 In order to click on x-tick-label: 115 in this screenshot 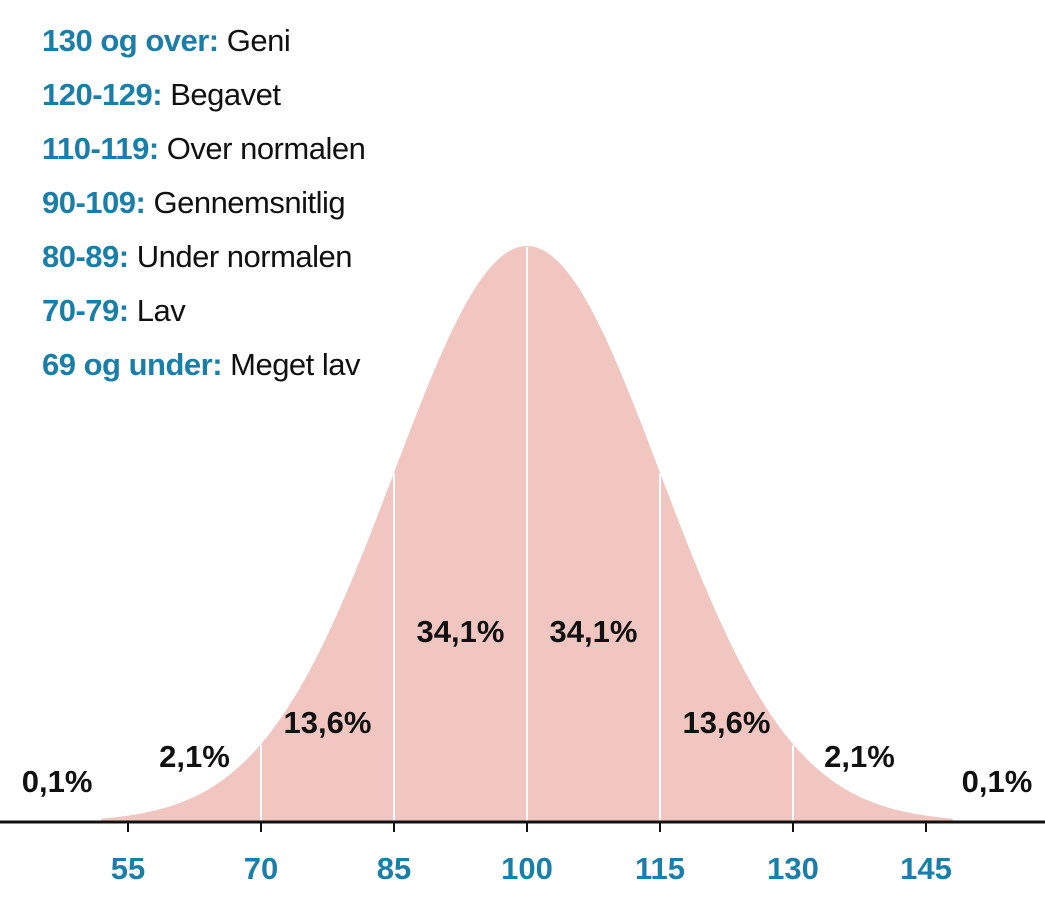, I will do `click(660, 868)`.